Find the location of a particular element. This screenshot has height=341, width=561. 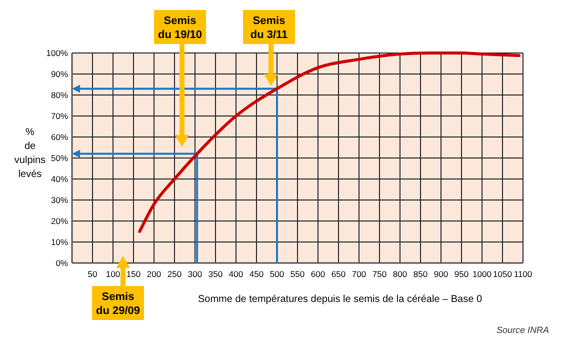

x-tick-label: 550 is located at coordinates (297, 274).